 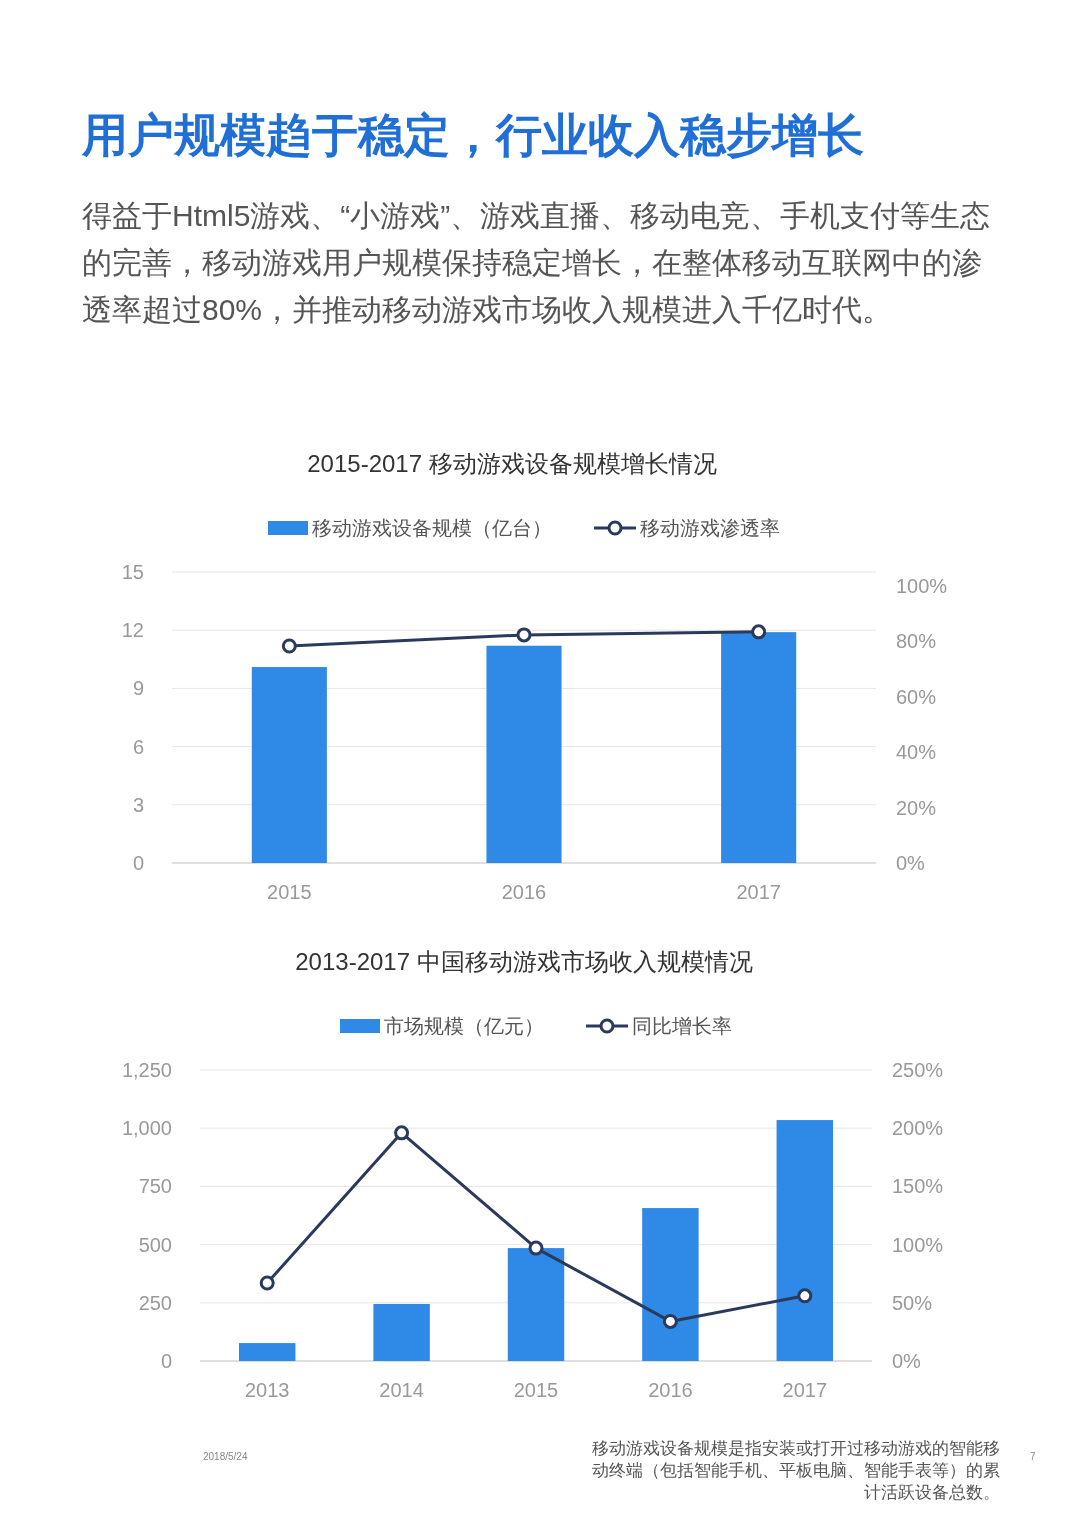 I want to click on y2-tick-label: 60%, so click(x=916, y=696).